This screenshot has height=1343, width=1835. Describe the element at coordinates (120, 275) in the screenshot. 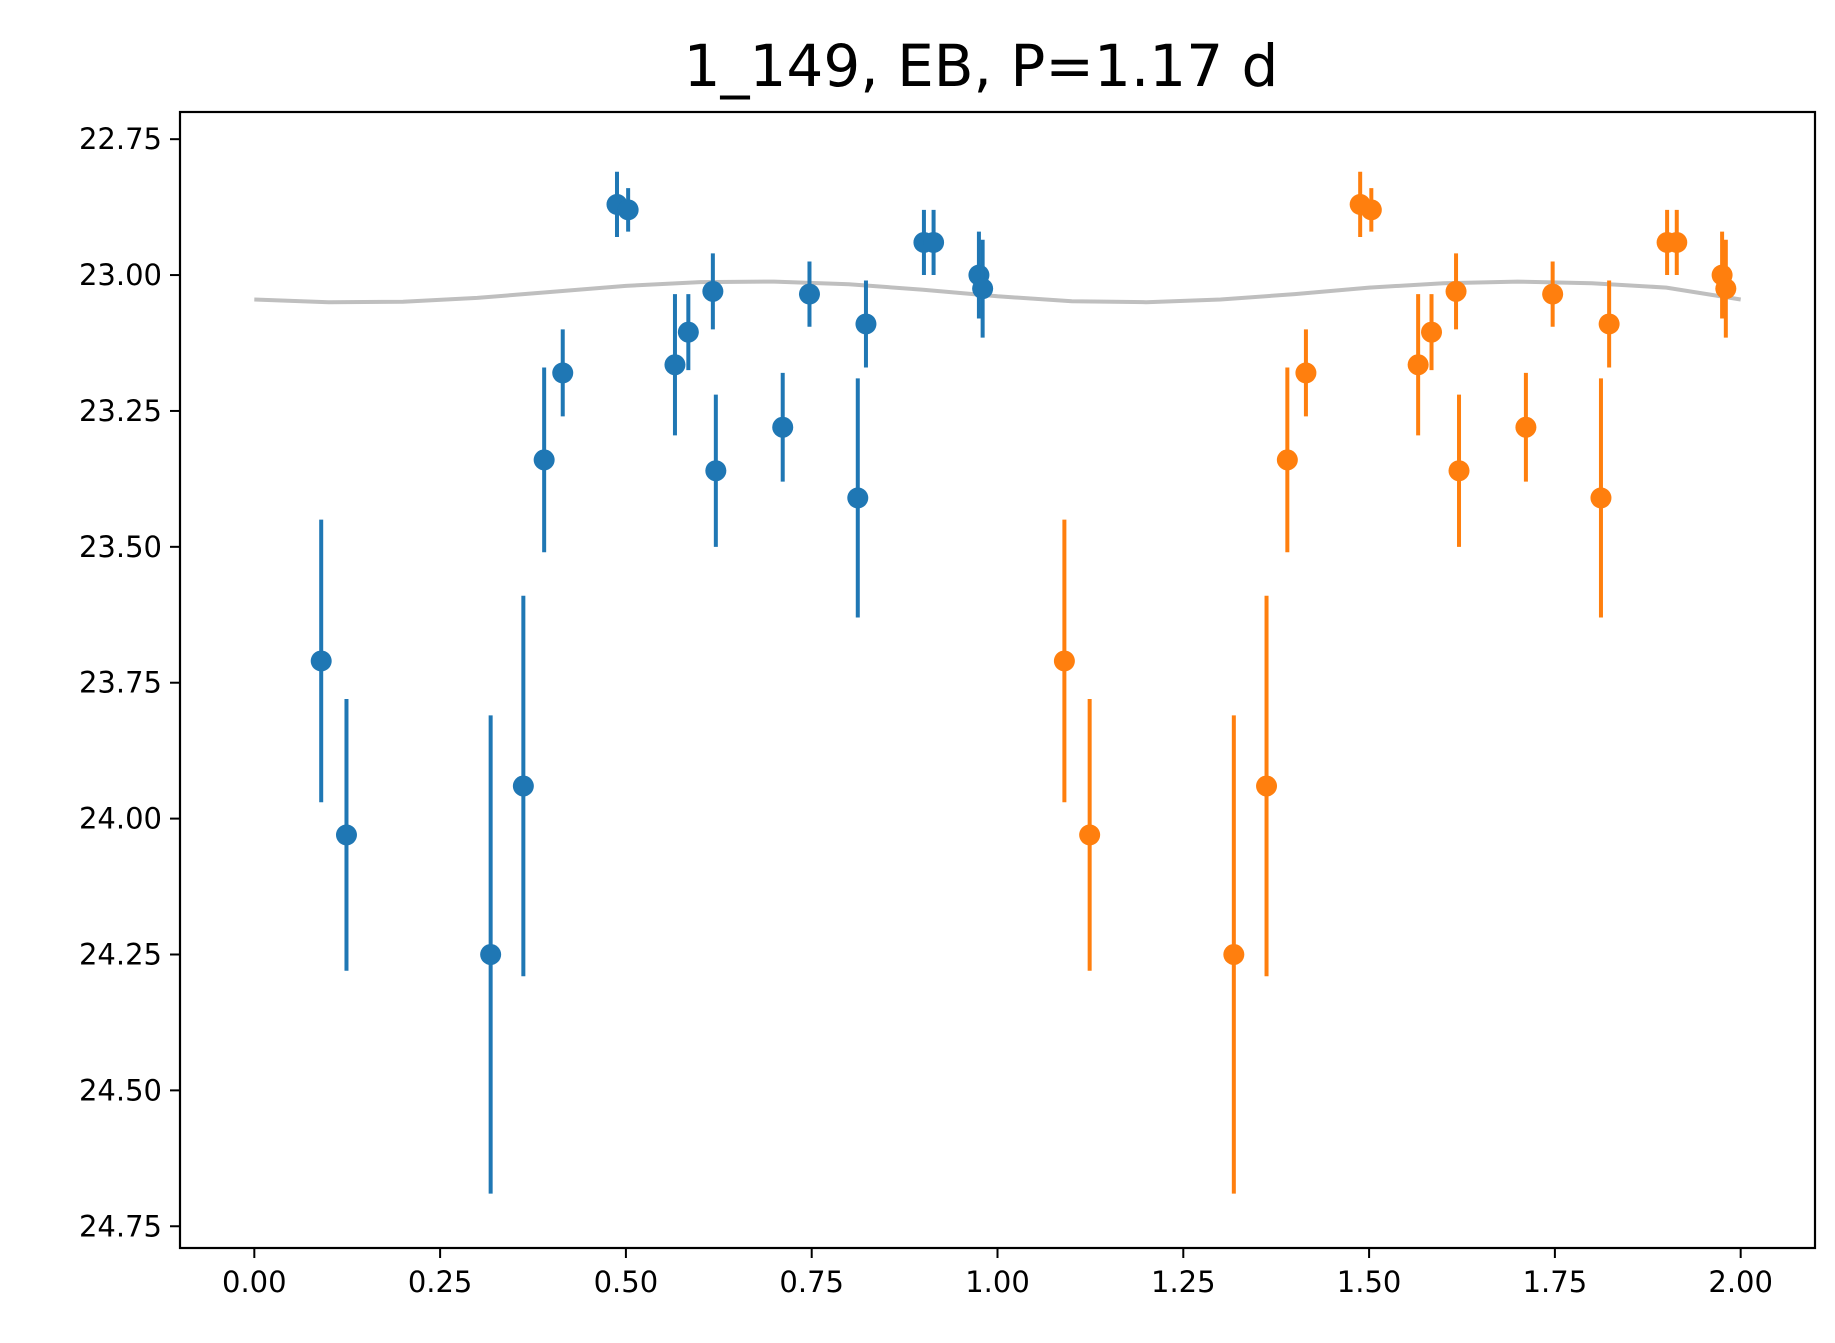

I see `y-tick-label: 23.00` at that location.